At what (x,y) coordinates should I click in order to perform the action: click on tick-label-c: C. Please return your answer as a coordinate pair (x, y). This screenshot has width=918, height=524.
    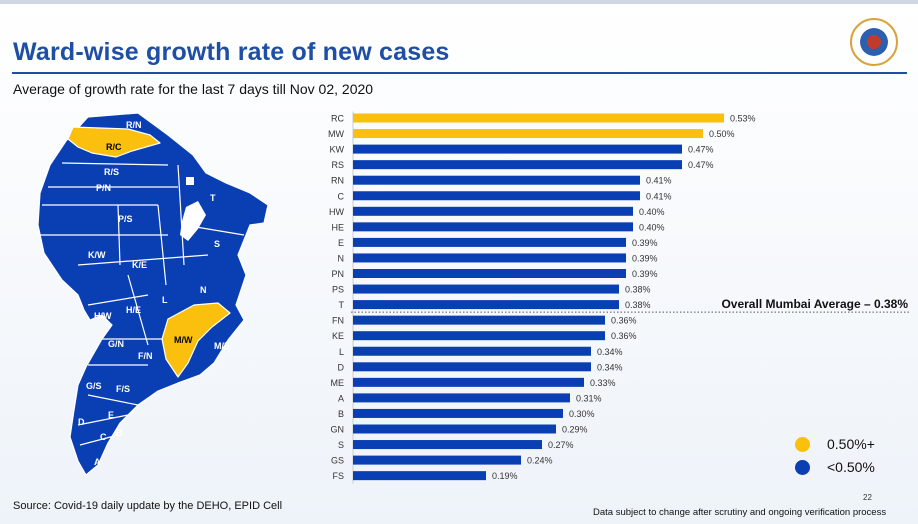
    Looking at the image, I should click on (341, 196).